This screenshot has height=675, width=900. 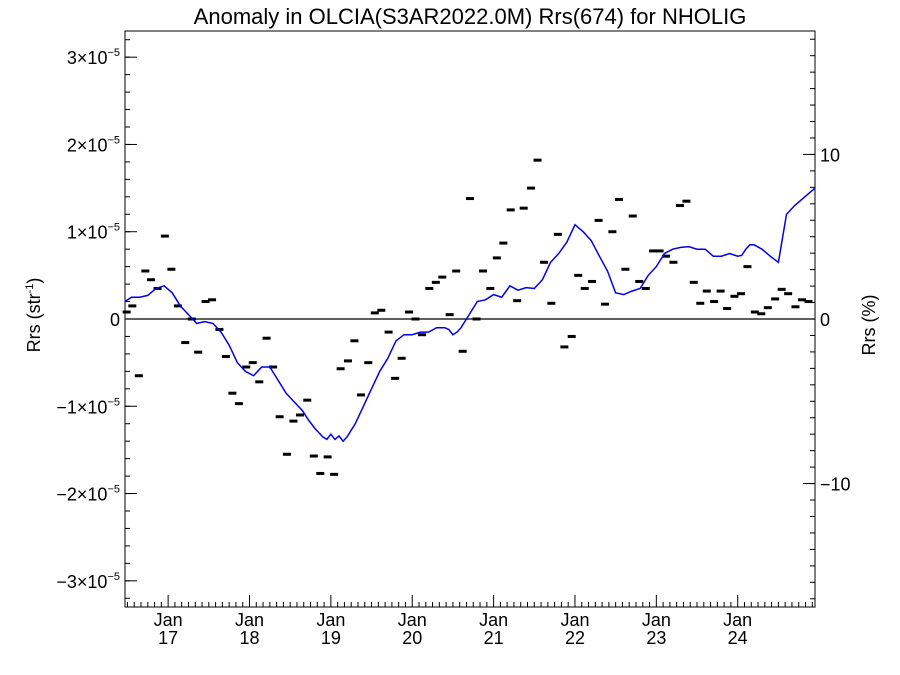 What do you see at coordinates (93, 232) in the screenshot?
I see `y-left-tick-label: 1×10⁻⁵` at bounding box center [93, 232].